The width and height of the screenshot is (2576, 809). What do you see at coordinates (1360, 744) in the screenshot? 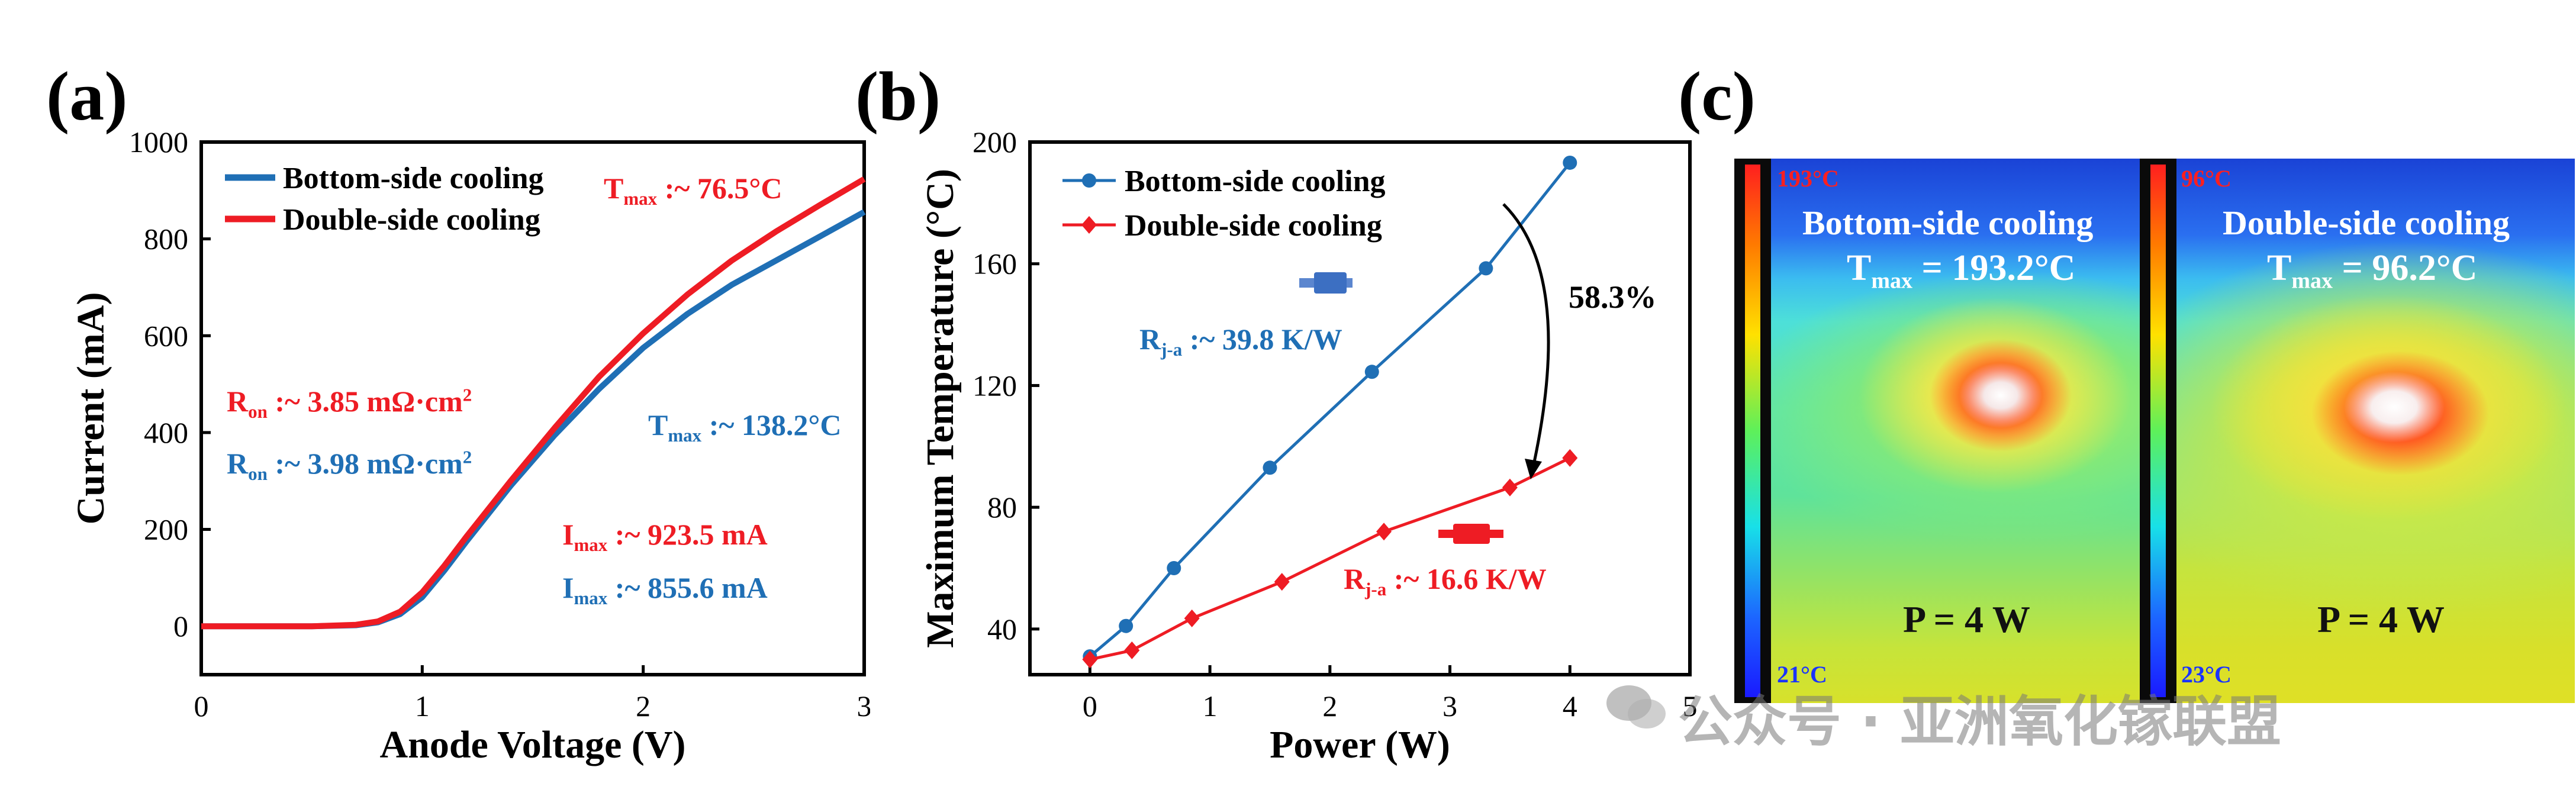
I see `x-axis-label: Power (W)` at bounding box center [1360, 744].